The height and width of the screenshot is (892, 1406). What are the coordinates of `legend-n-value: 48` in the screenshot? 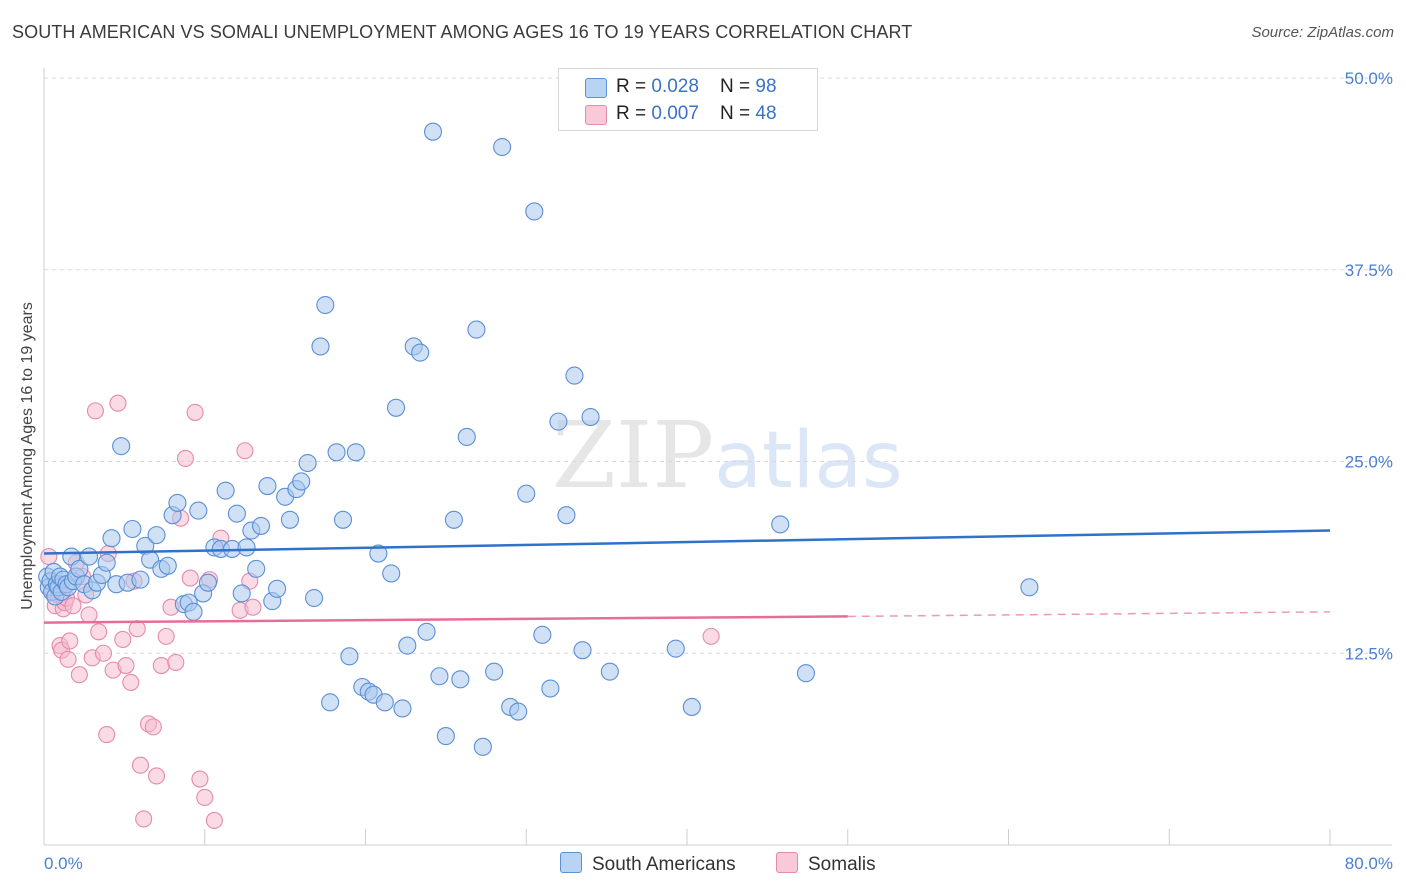 It's located at (766, 113).